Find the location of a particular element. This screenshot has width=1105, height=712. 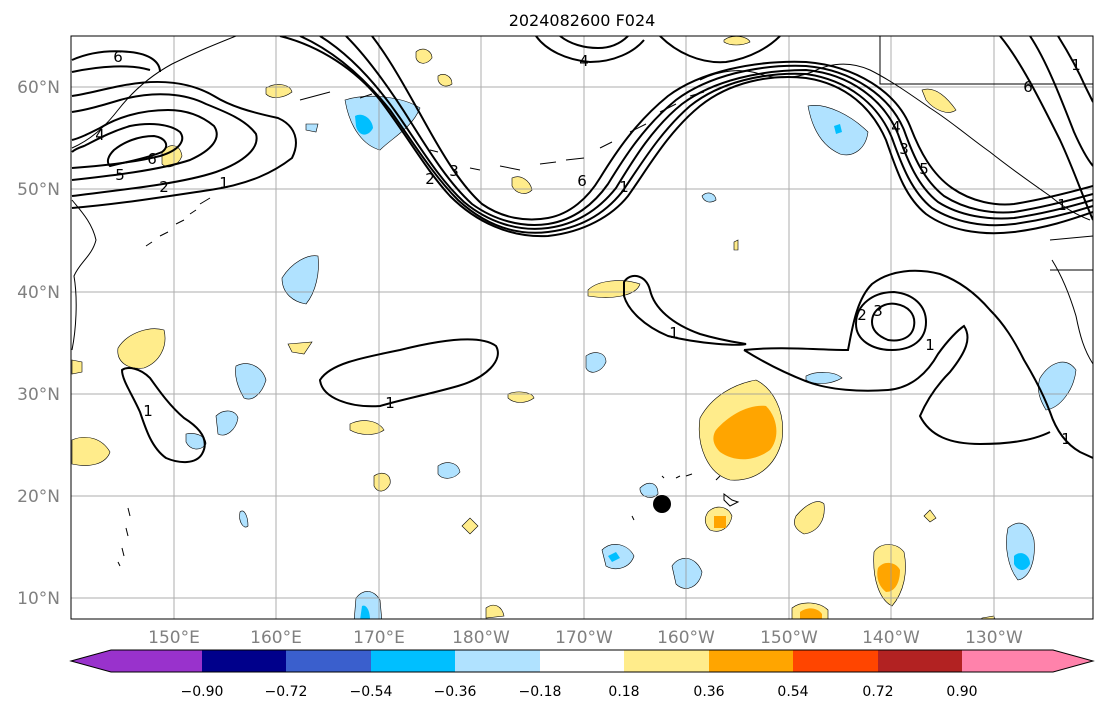

lon-label: 170°E is located at coordinates (379, 638).